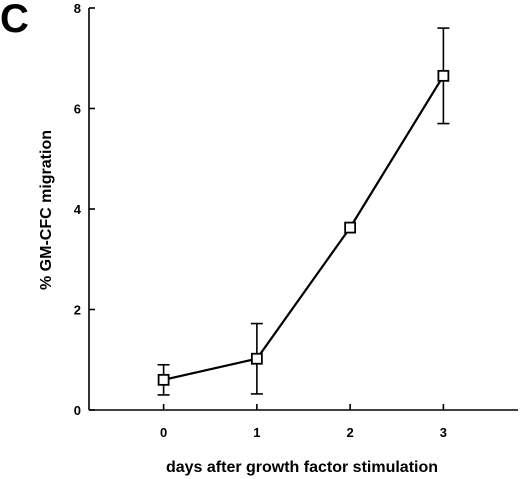 The width and height of the screenshot is (520, 479). What do you see at coordinates (163, 432) in the screenshot?
I see `x-tick-label: 0` at bounding box center [163, 432].